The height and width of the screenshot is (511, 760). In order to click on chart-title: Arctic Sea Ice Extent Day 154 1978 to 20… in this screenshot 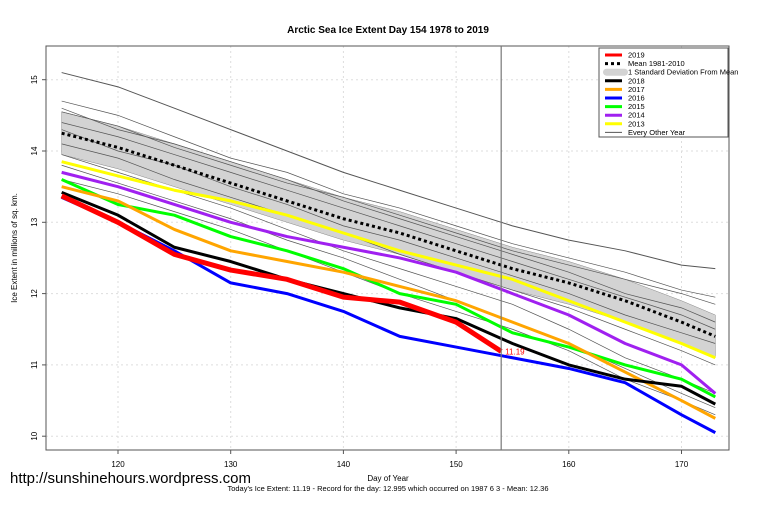, I will do `click(388, 30)`.